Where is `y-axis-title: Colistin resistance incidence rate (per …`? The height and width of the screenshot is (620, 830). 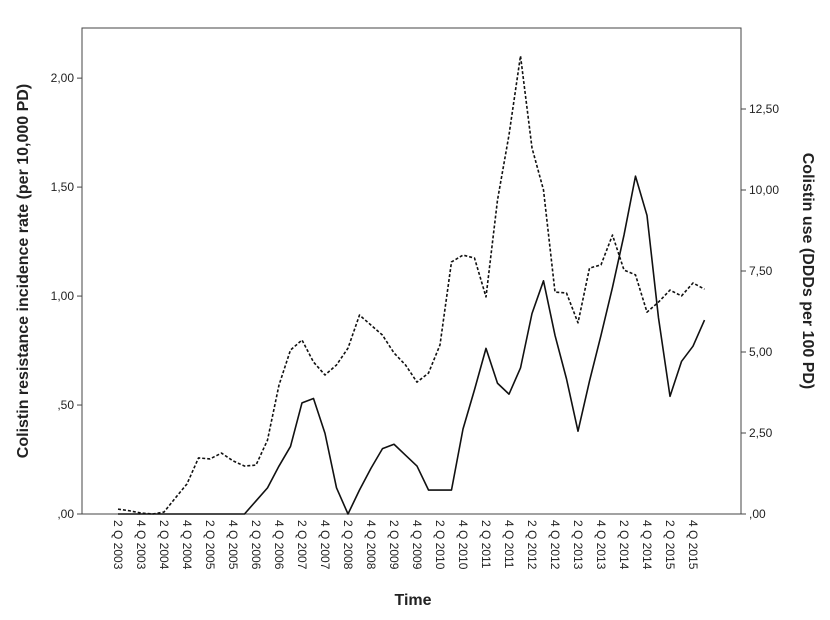
y-axis-title: Colistin resistance incidence rate (per … is located at coordinates (23, 271).